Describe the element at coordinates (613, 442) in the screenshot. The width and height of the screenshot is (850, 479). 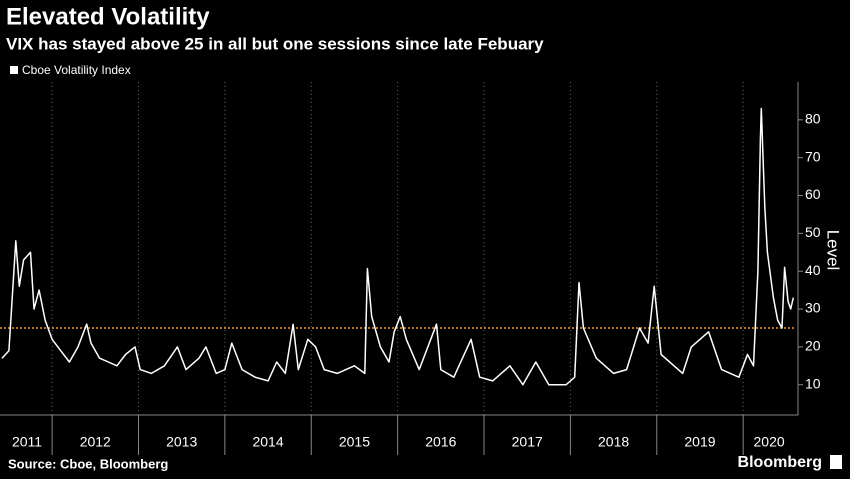
I see `x-tick-label: 2018` at that location.